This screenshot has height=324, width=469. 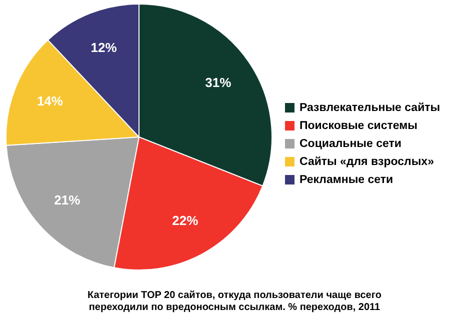 What do you see at coordinates (351, 144) in the screenshot?
I see `legend-label: Социальные сети` at bounding box center [351, 144].